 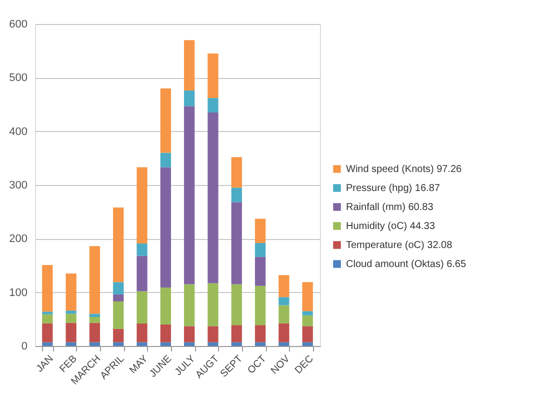 What do you see at coordinates (18, 292) in the screenshot?
I see `y-tick-label: 100` at bounding box center [18, 292].